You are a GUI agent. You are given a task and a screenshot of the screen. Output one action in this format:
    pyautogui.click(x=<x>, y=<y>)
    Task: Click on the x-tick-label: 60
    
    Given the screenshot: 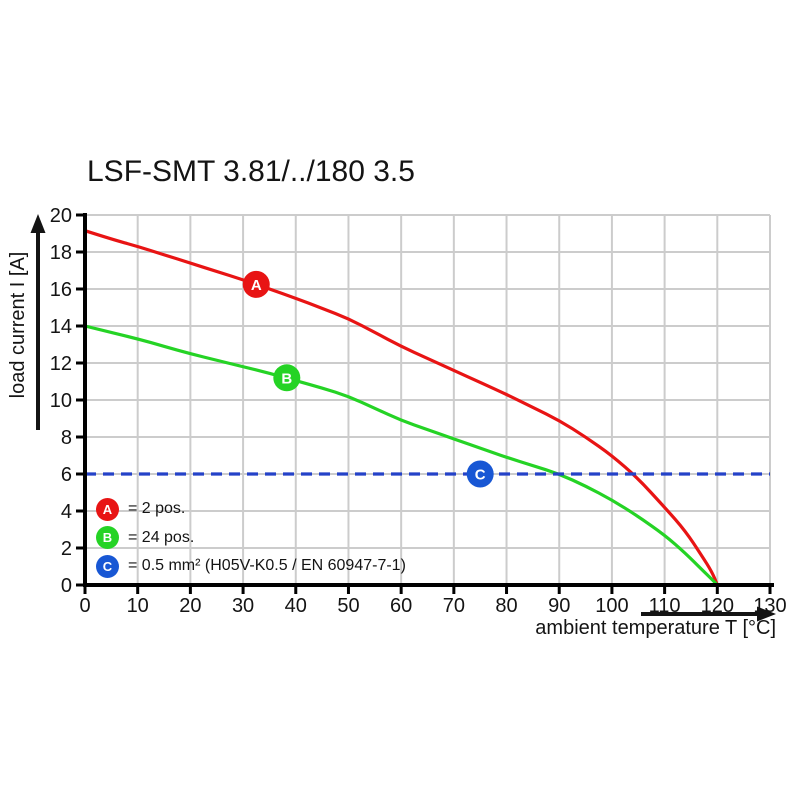 What is the action you would take?
    pyautogui.click(x=401, y=606)
    